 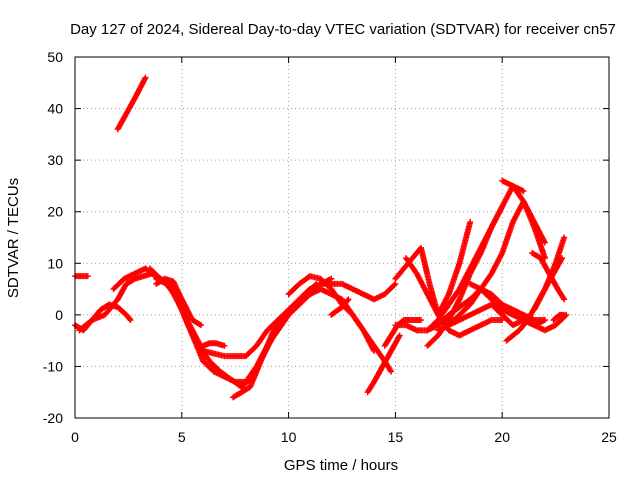 I want to click on y-tick-label: -10, so click(x=53, y=366).